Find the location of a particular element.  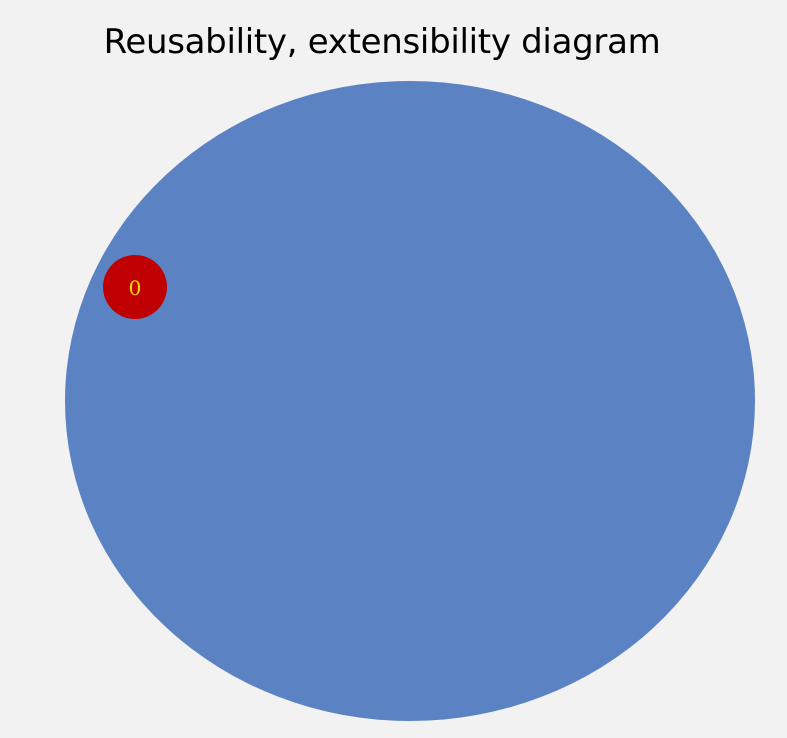

node-marker-circle is located at coordinates (135, 287).